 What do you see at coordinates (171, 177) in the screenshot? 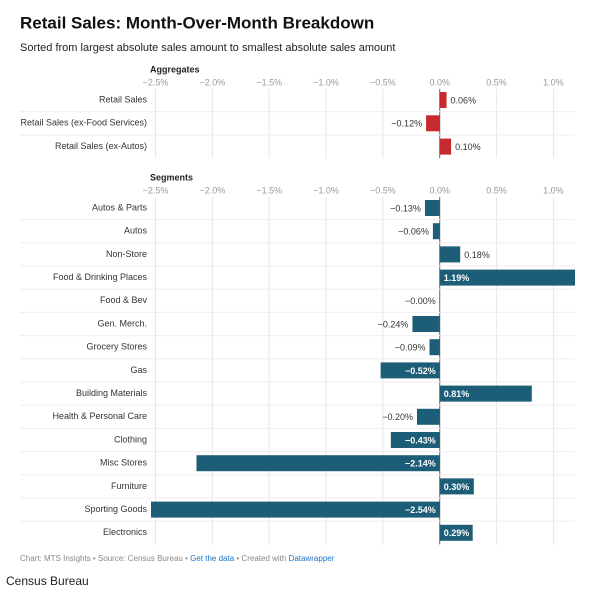
I see `panel-title: Segments` at bounding box center [171, 177].